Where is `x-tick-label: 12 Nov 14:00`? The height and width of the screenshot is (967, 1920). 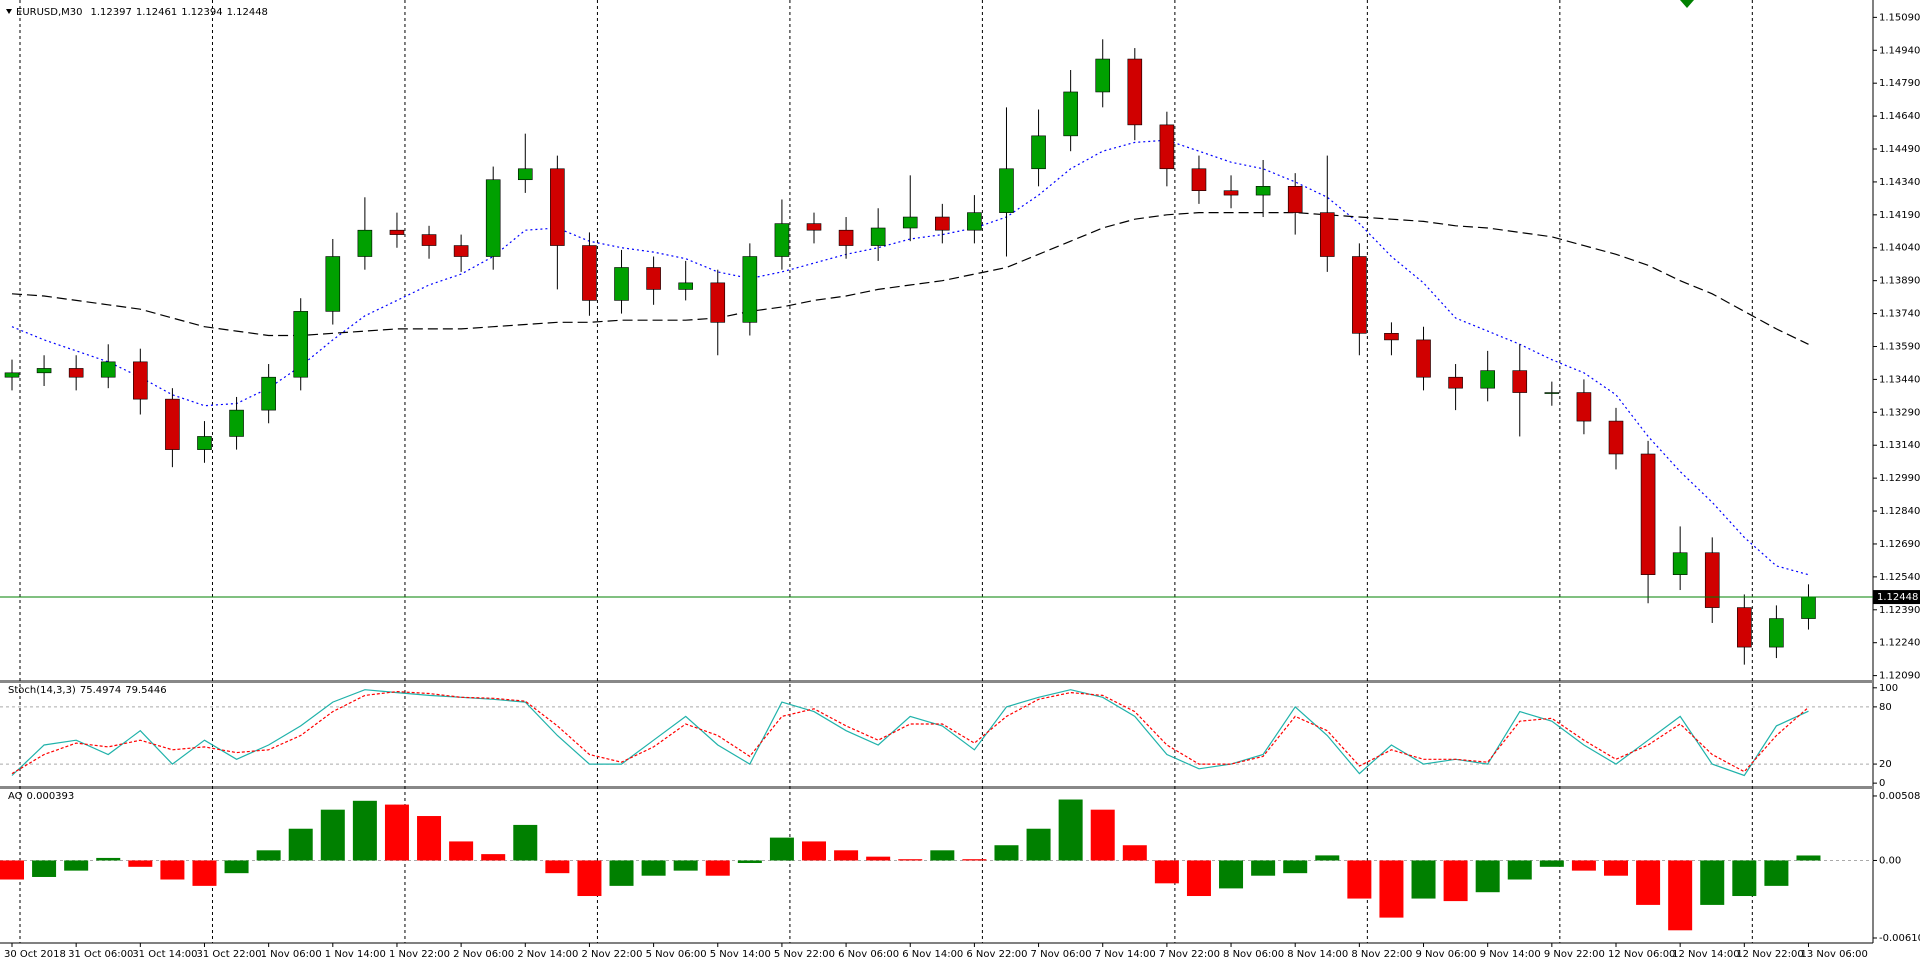 x-tick-label: 12 Nov 14:00 is located at coordinates (1705, 954).